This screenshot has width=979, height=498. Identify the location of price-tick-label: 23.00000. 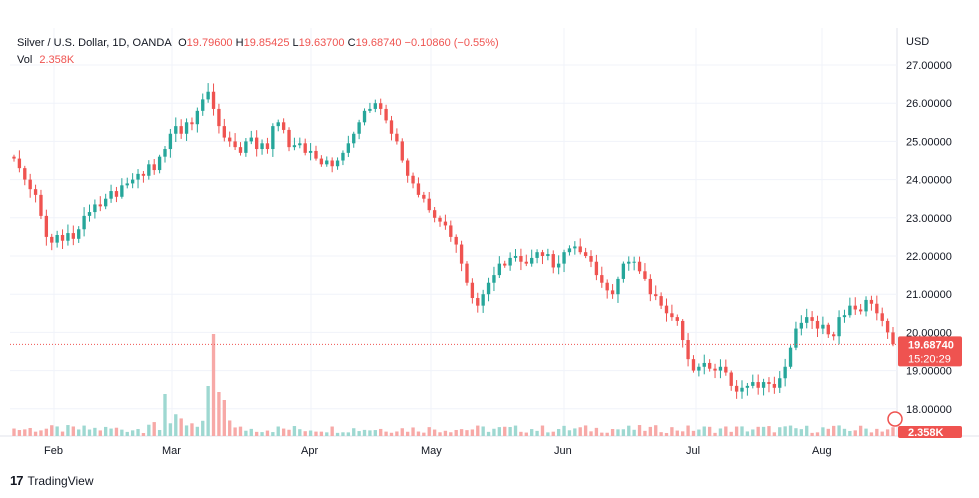
(929, 219).